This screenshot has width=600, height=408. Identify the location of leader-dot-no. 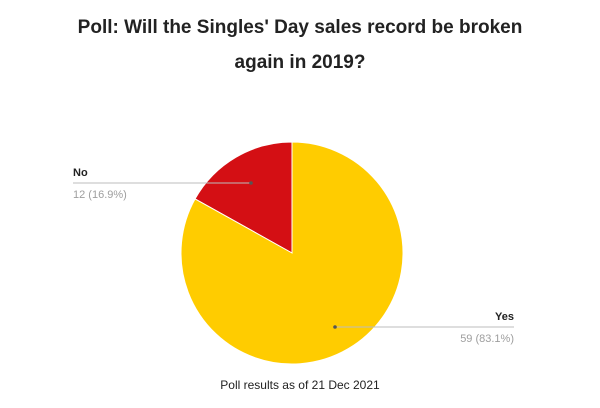
(251, 183).